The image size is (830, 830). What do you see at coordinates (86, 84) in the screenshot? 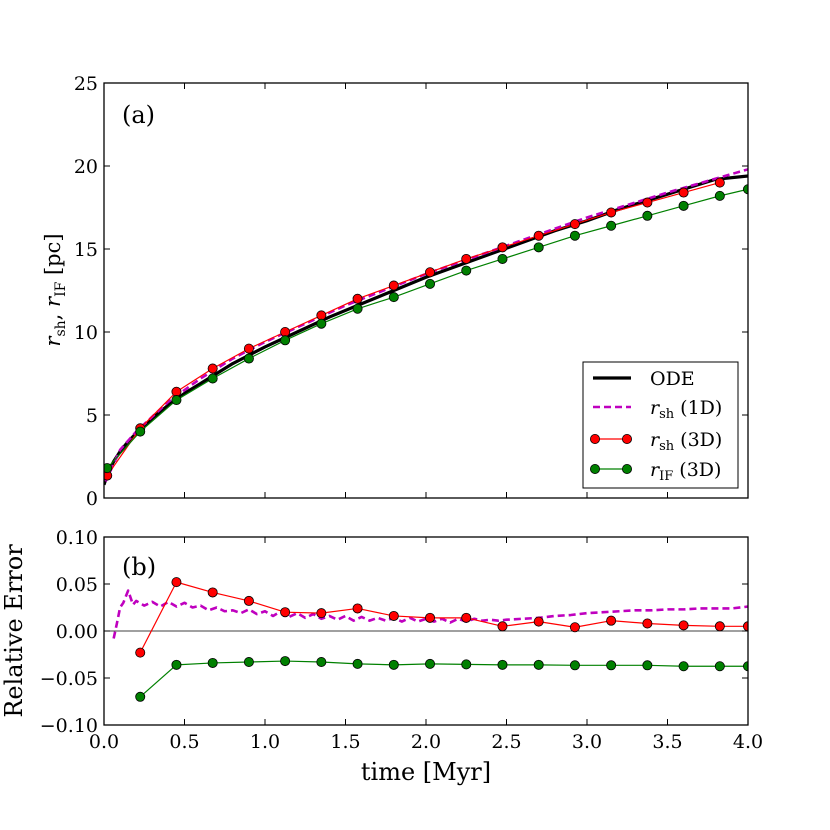
I see `panel-a-ytick-label: 25` at bounding box center [86, 84].